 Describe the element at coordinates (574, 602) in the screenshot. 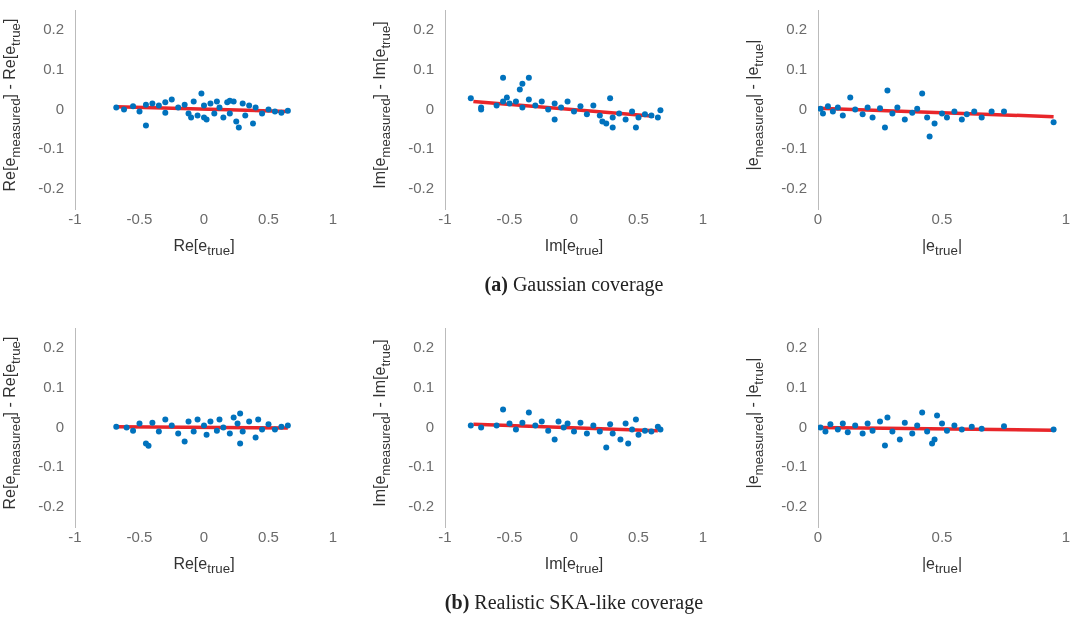

I see `text: (b) Realistic SKA-like coverage` at that location.